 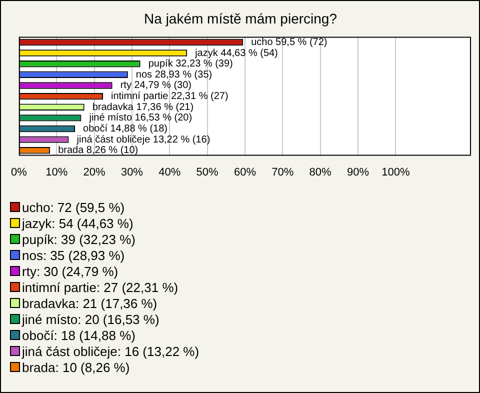 What do you see at coordinates (320, 172) in the screenshot?
I see `x-tick-label: 80%` at bounding box center [320, 172].